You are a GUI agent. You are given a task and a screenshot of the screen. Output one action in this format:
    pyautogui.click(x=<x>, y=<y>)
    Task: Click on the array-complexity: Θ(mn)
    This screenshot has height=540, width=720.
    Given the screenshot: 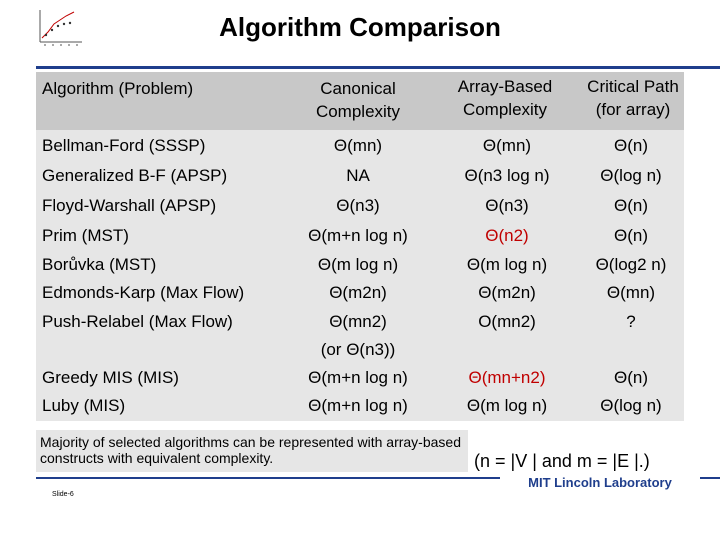 What is the action you would take?
    pyautogui.click(x=507, y=145)
    